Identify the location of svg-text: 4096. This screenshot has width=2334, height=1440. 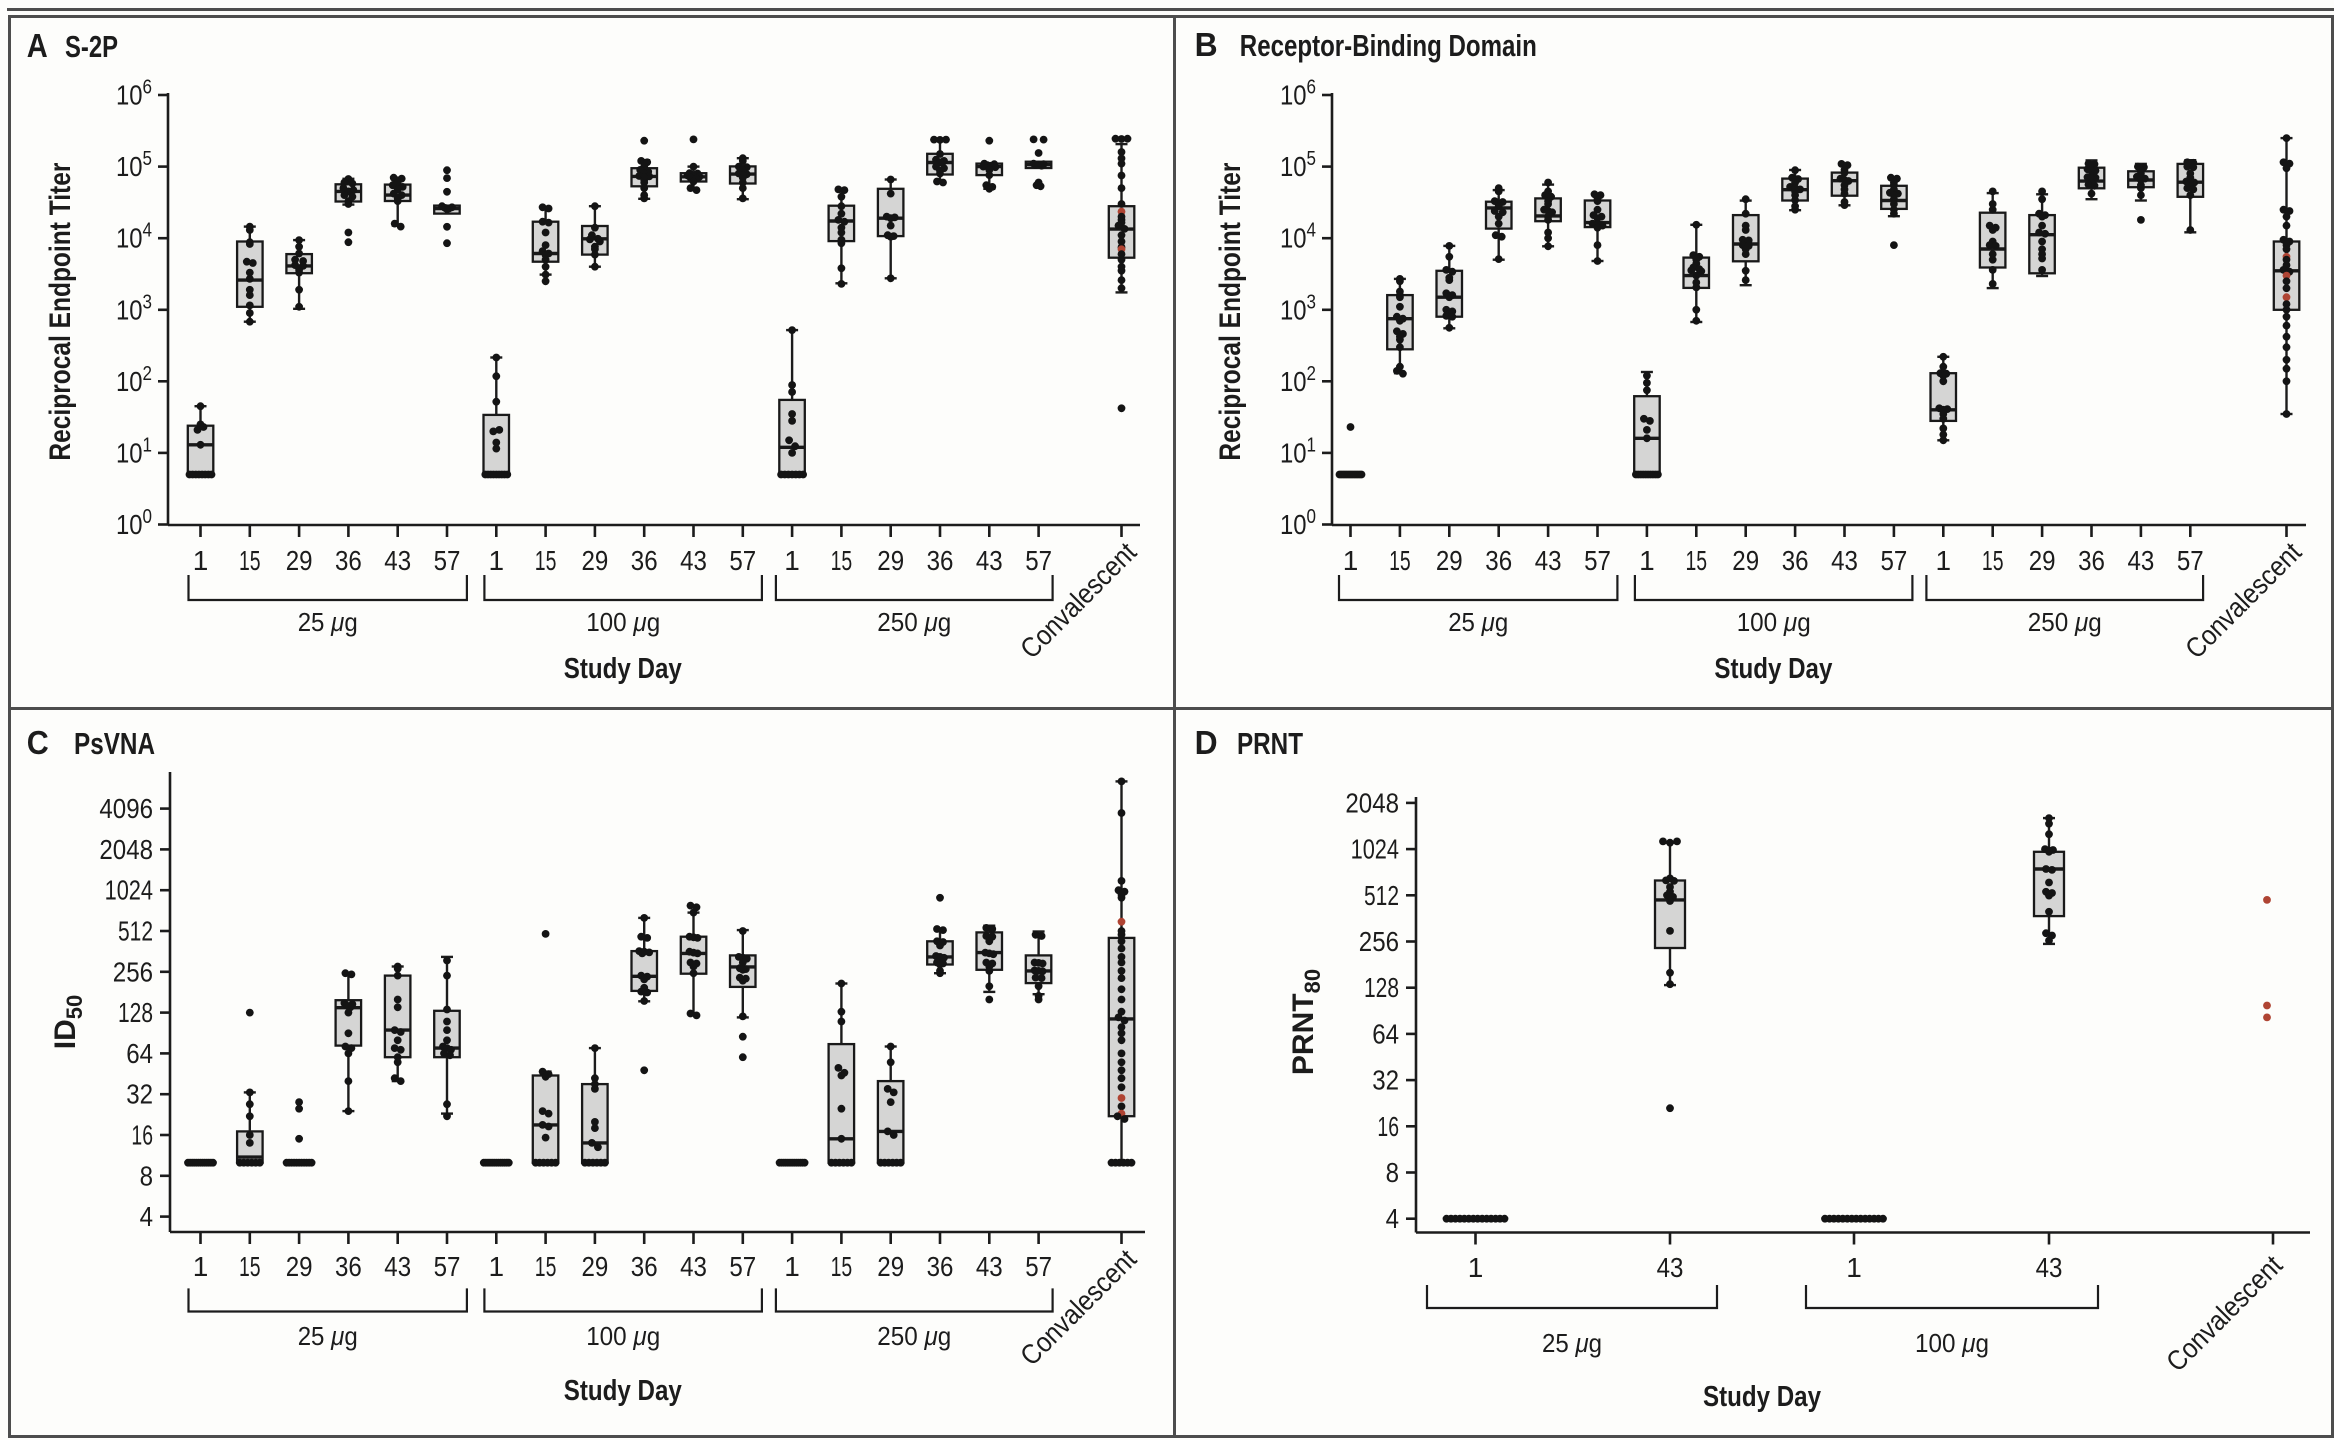
(126, 808).